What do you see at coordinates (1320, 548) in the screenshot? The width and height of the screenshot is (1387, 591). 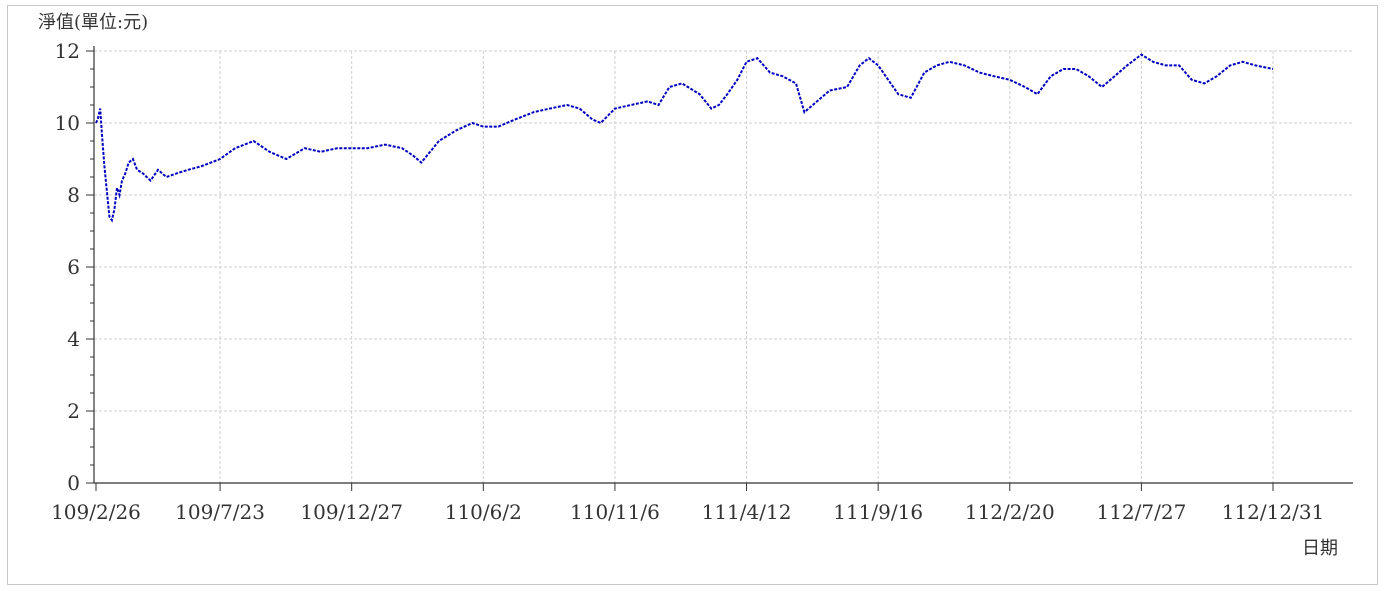 I see `x-axis-label: 日期` at bounding box center [1320, 548].